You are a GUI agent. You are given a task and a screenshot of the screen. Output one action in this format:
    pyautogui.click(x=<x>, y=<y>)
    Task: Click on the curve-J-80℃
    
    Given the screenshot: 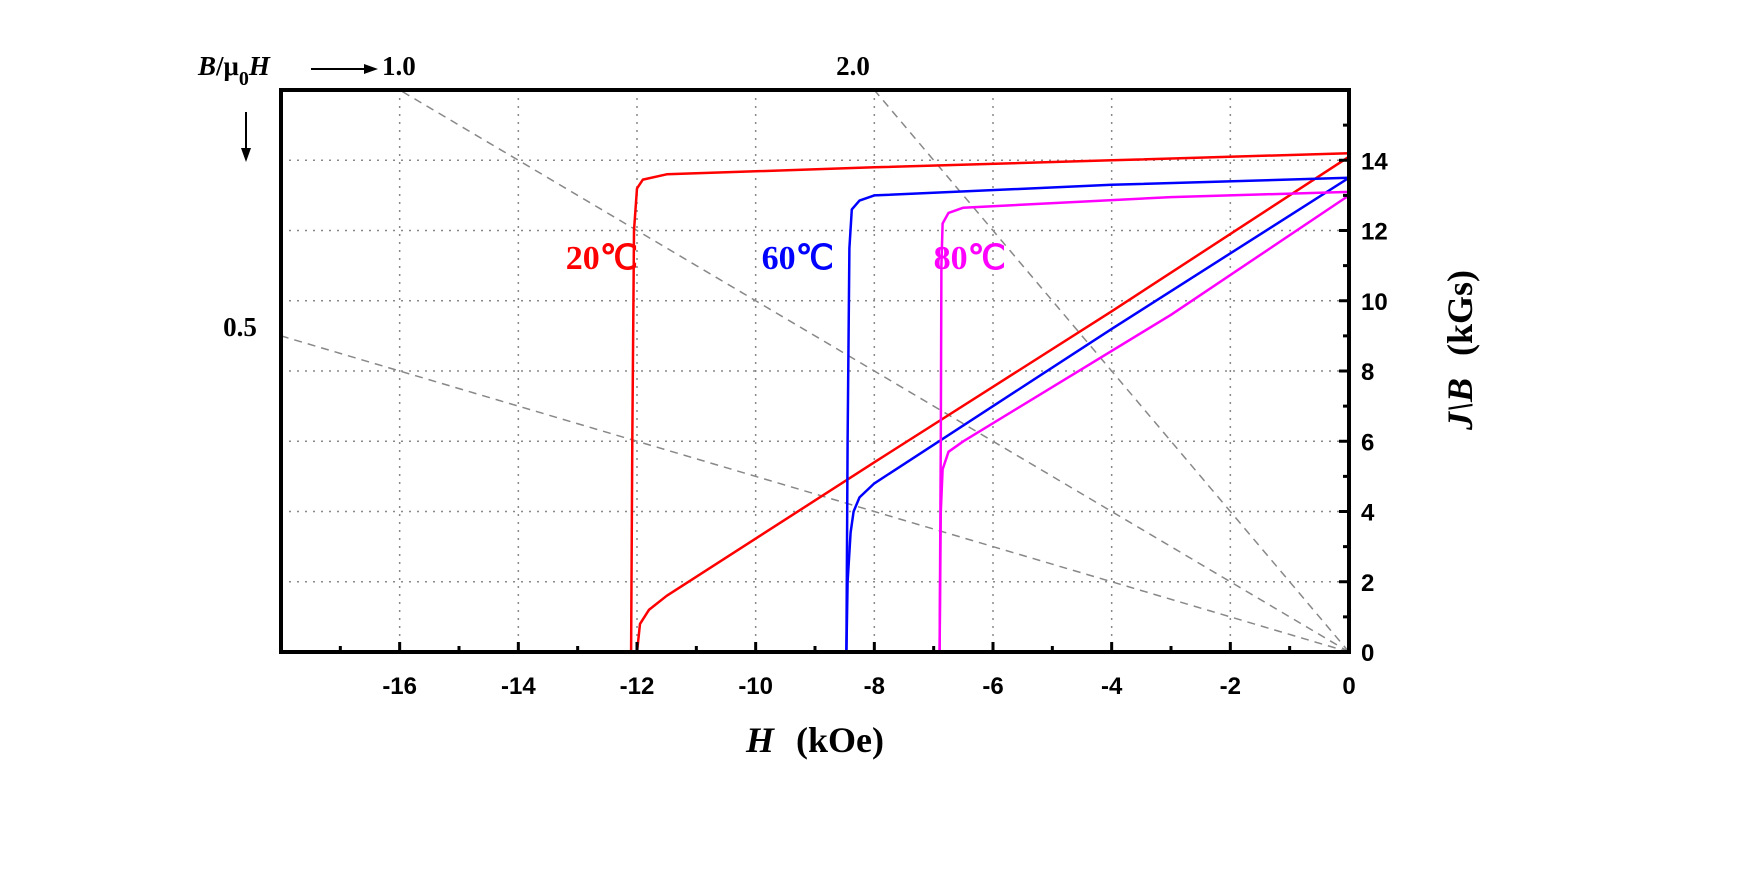 What is the action you would take?
    pyautogui.click(x=1143, y=421)
    